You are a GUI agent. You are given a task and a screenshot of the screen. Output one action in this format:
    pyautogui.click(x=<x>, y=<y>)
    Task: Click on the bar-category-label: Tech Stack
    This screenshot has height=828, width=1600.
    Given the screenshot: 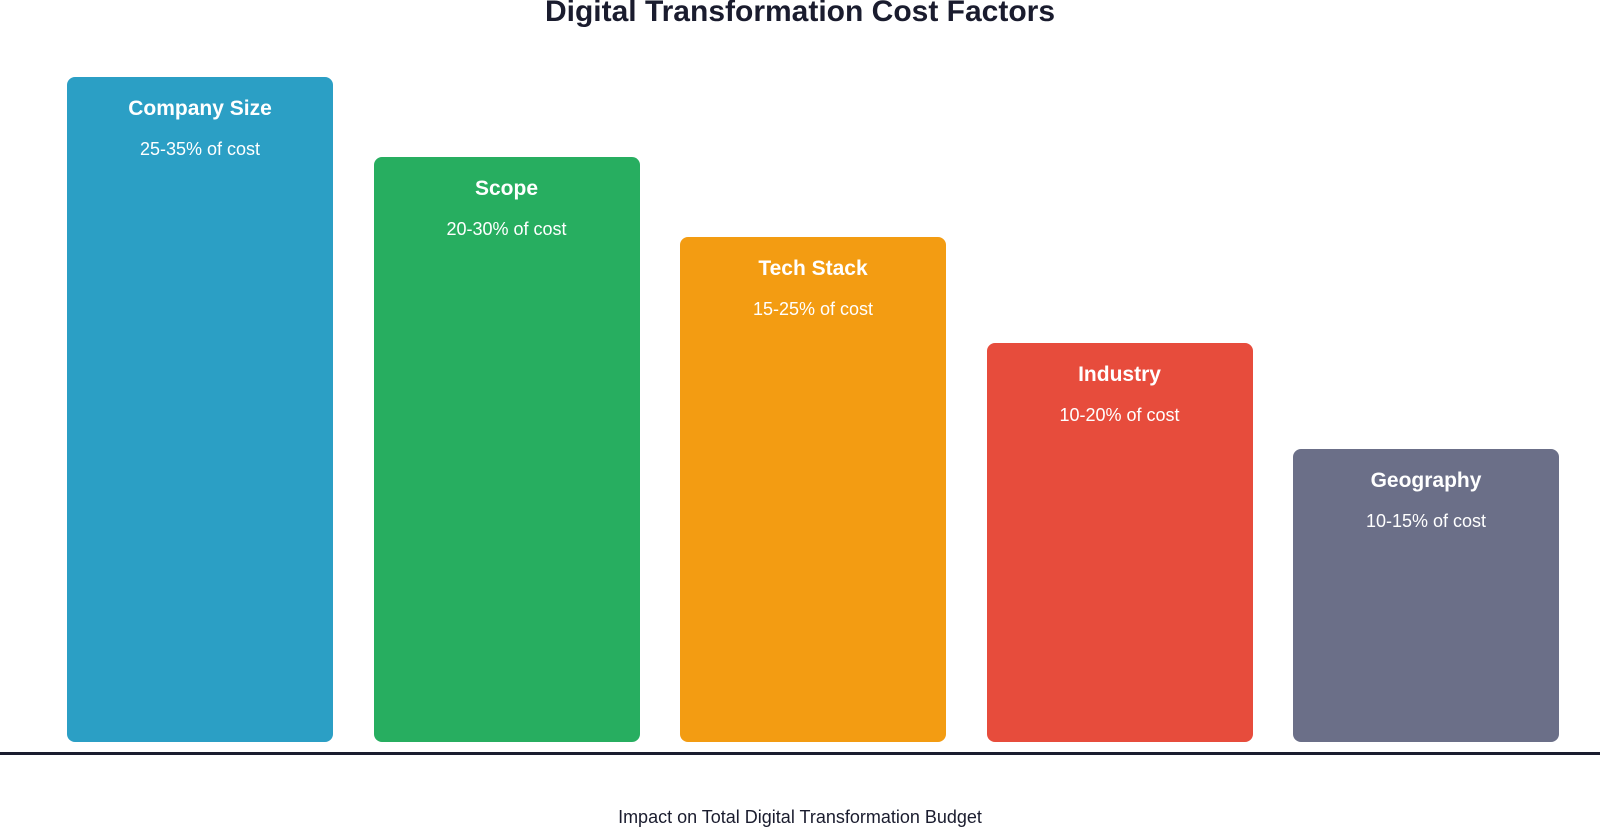 What is the action you would take?
    pyautogui.click(x=813, y=268)
    